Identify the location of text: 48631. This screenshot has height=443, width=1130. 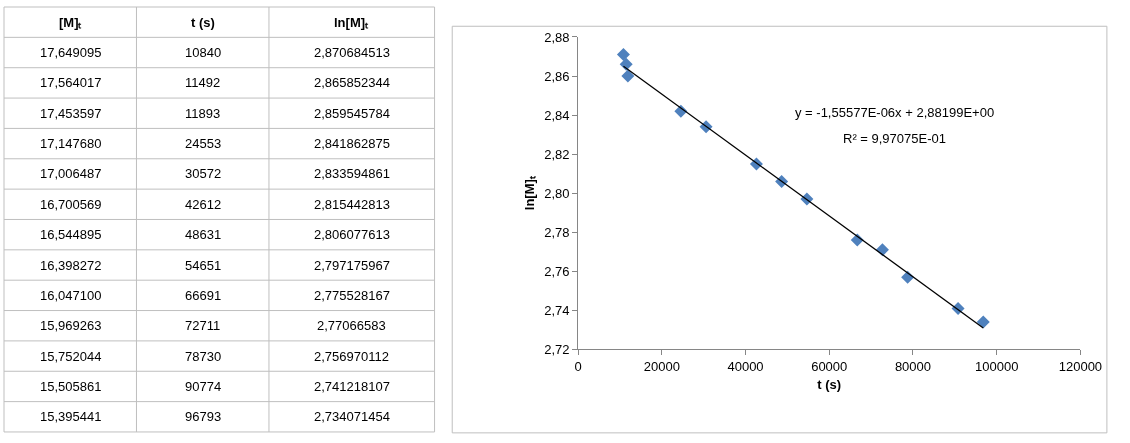
(203, 234).